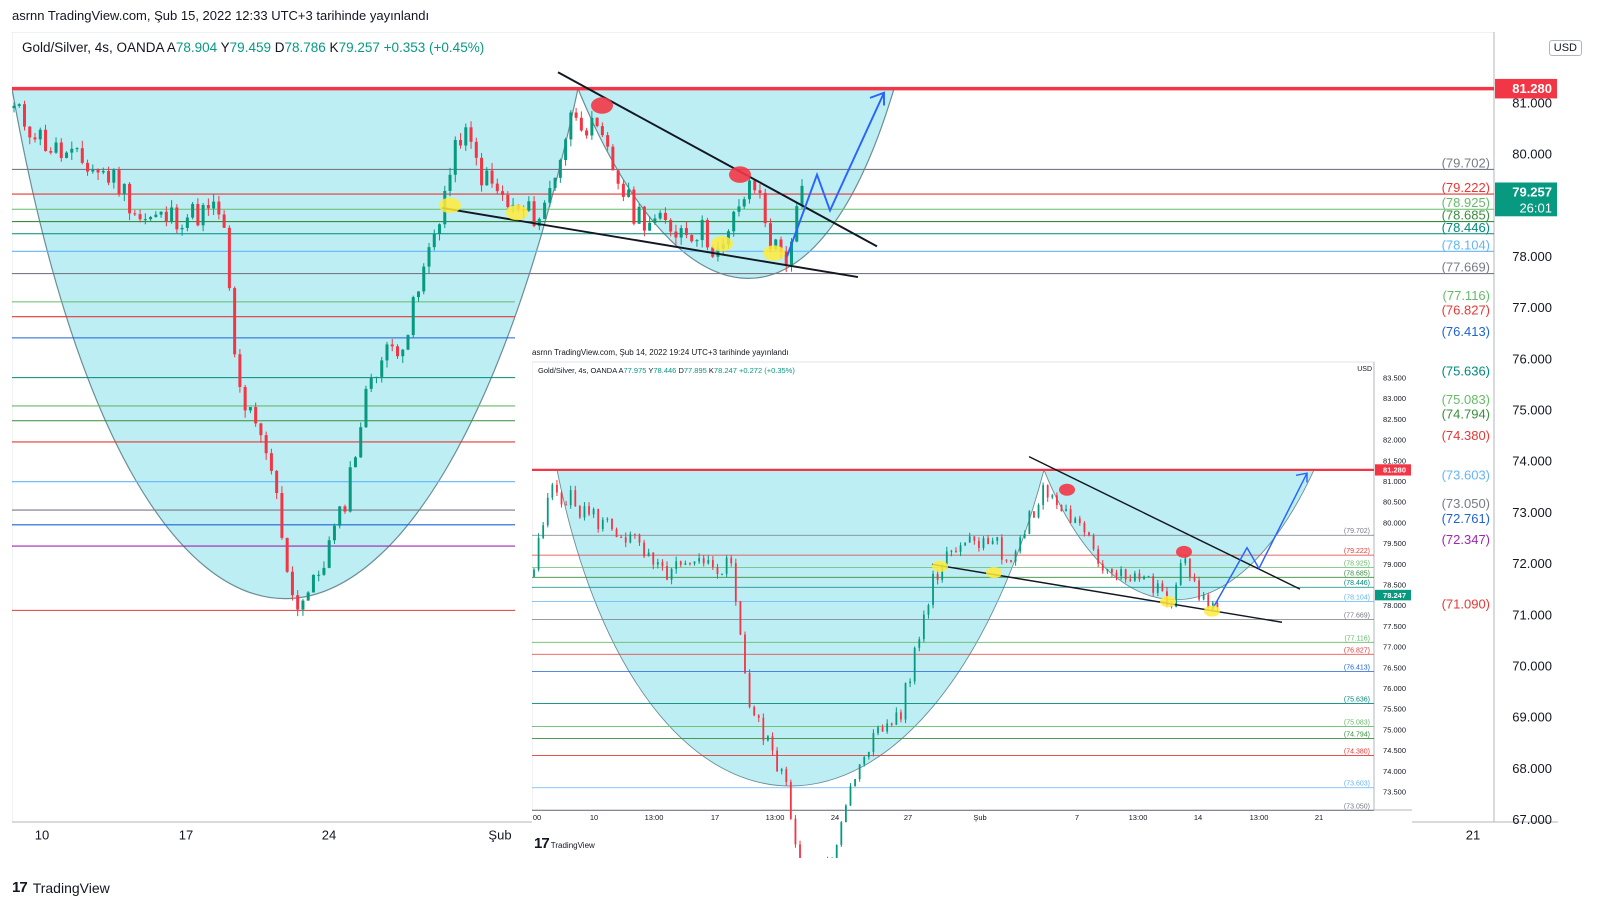 Image resolution: width=1600 pixels, height=912 pixels. What do you see at coordinates (1394, 440) in the screenshot?
I see `price-tick-label: 82.000` at bounding box center [1394, 440].